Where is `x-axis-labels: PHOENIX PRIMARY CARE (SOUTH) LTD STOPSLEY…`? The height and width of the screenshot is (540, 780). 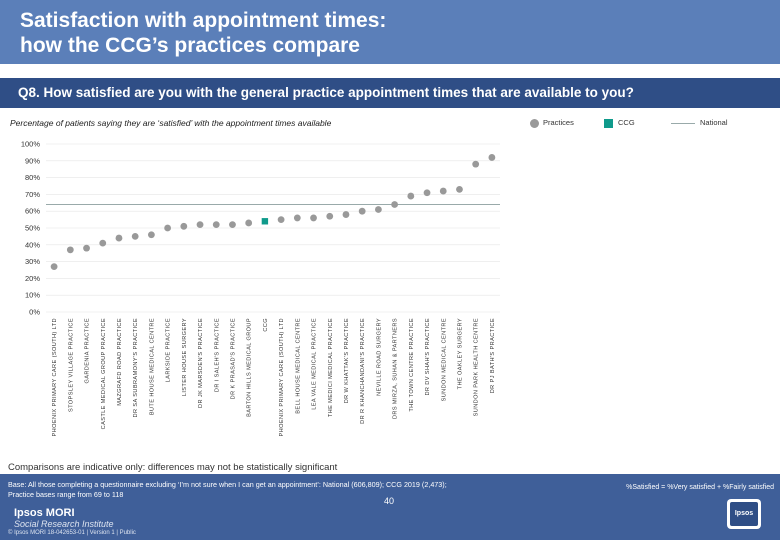 x-axis-labels: PHOENIX PRIMARY CARE (SOUTH) LTD STOPSLEY… is located at coordinates (274, 377).